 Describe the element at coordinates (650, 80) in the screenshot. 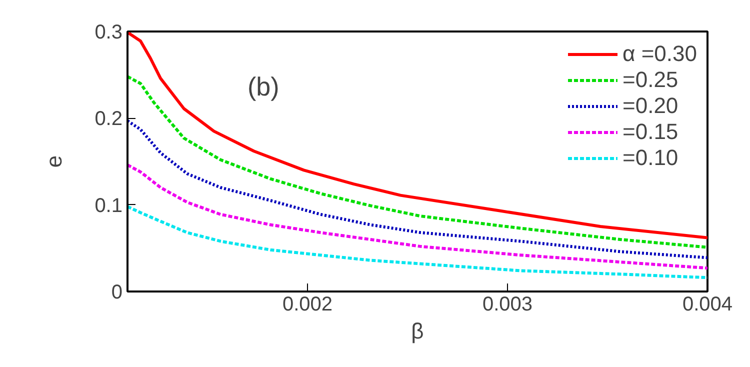

I see `legend-label: =0.25` at that location.